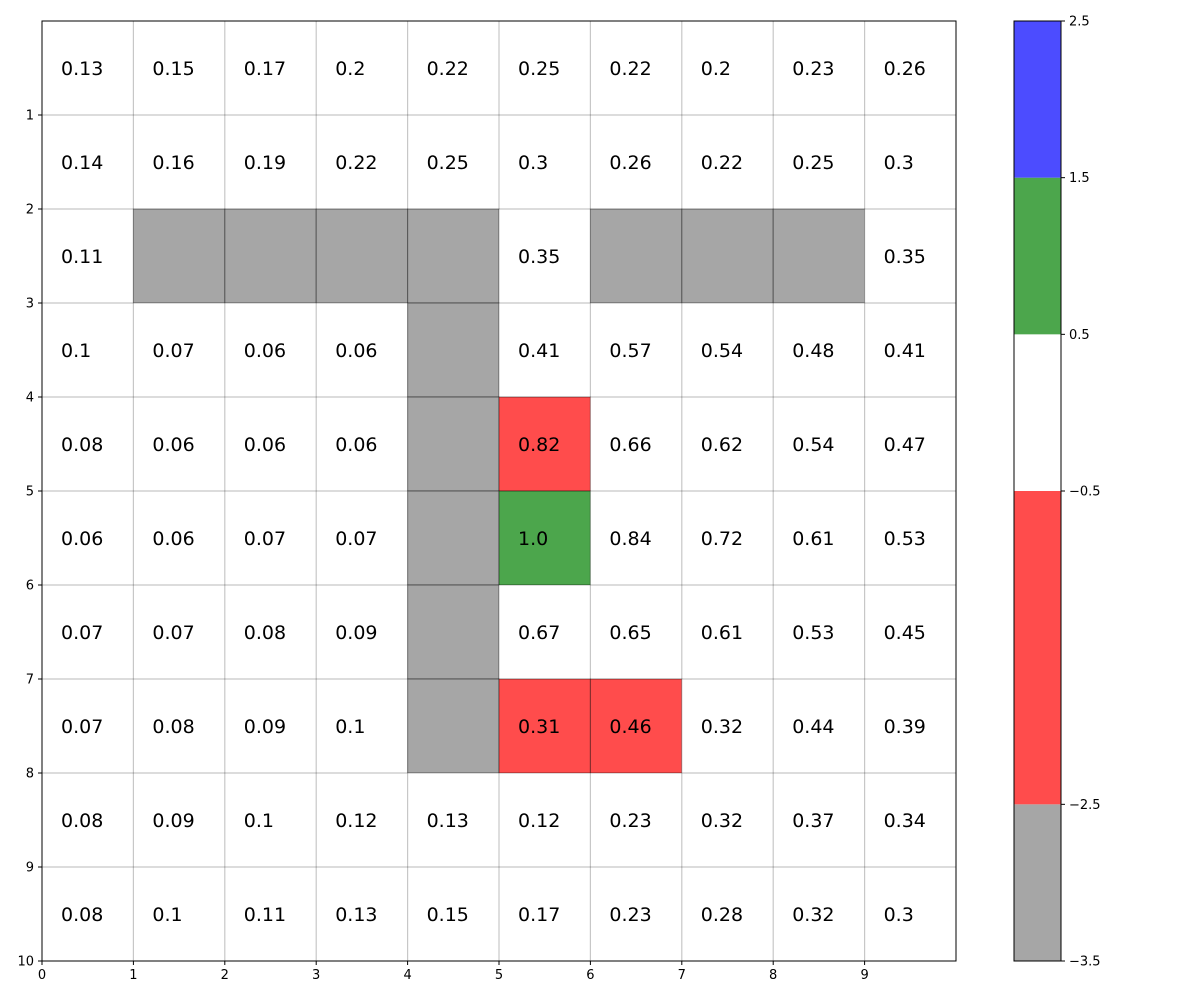  What do you see at coordinates (539, 915) in the screenshot?
I see `cell-label-r9-c5: 0.17` at bounding box center [539, 915].